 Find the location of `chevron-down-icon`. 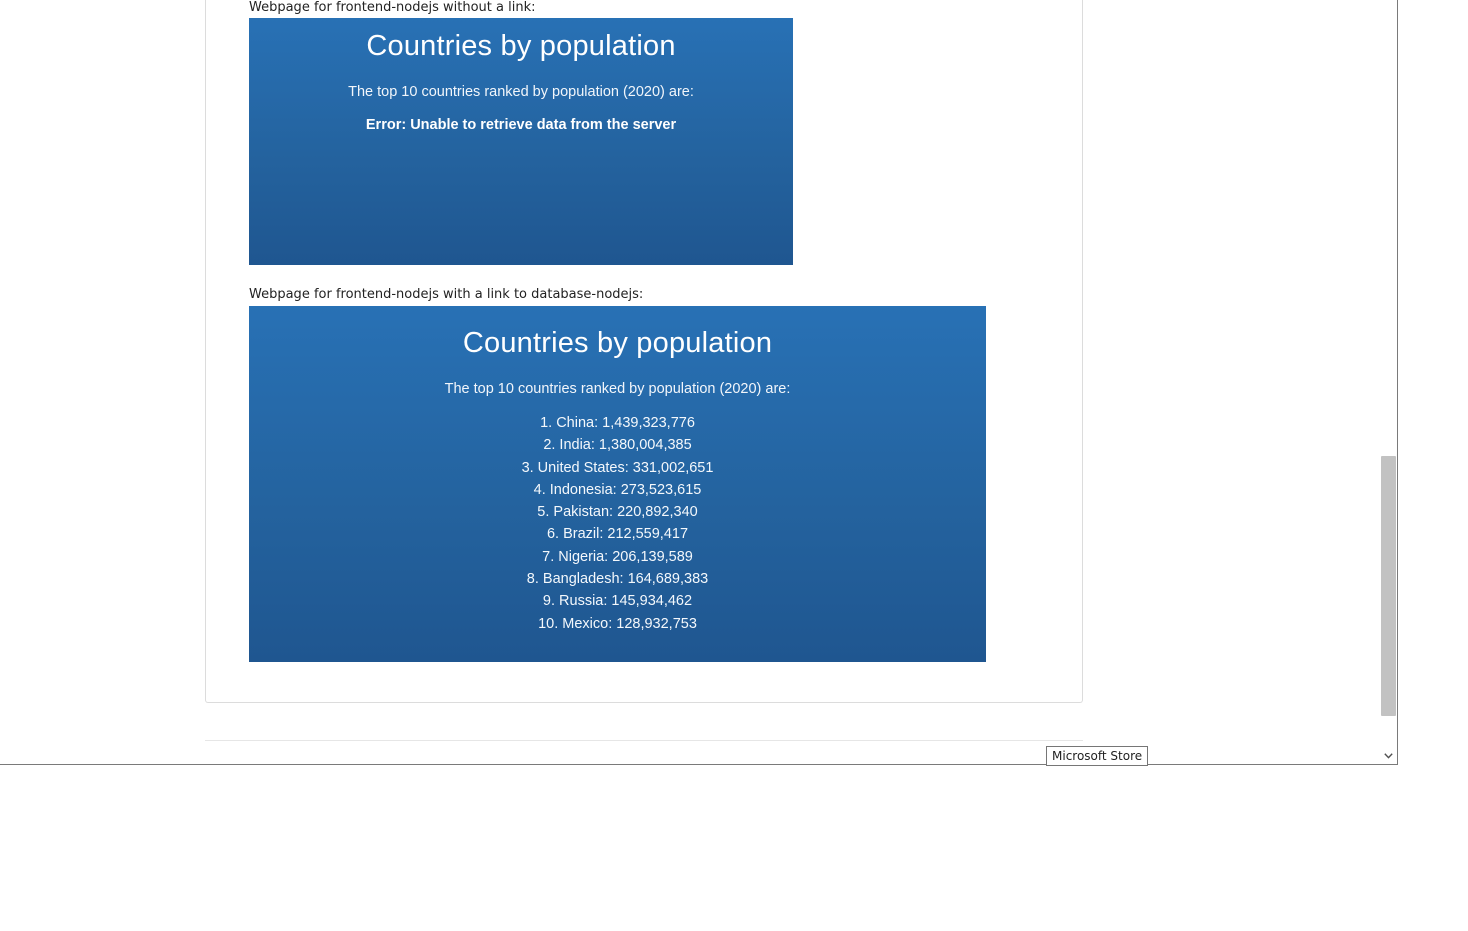

chevron-down-icon is located at coordinates (1388, 755).